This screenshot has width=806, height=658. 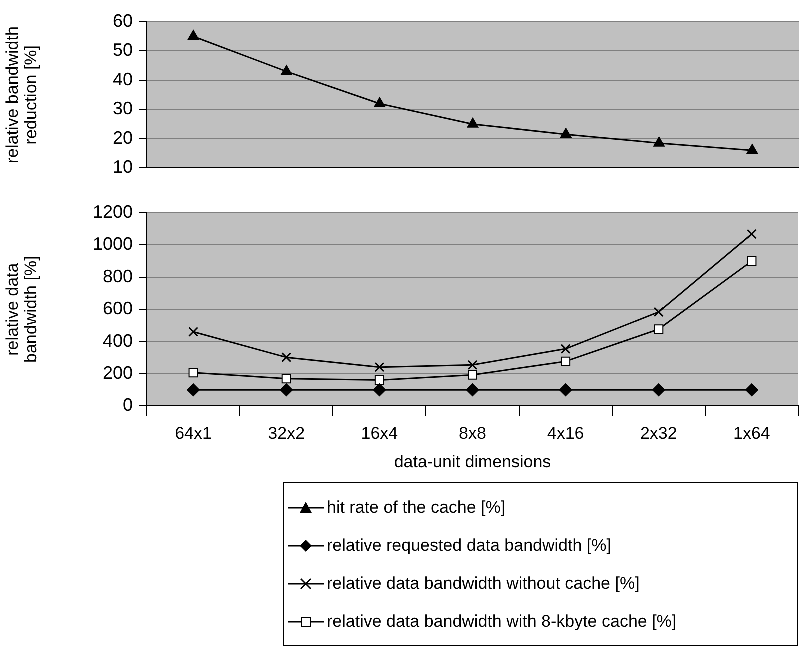 I want to click on y-tick-label: 10, so click(x=122, y=167).